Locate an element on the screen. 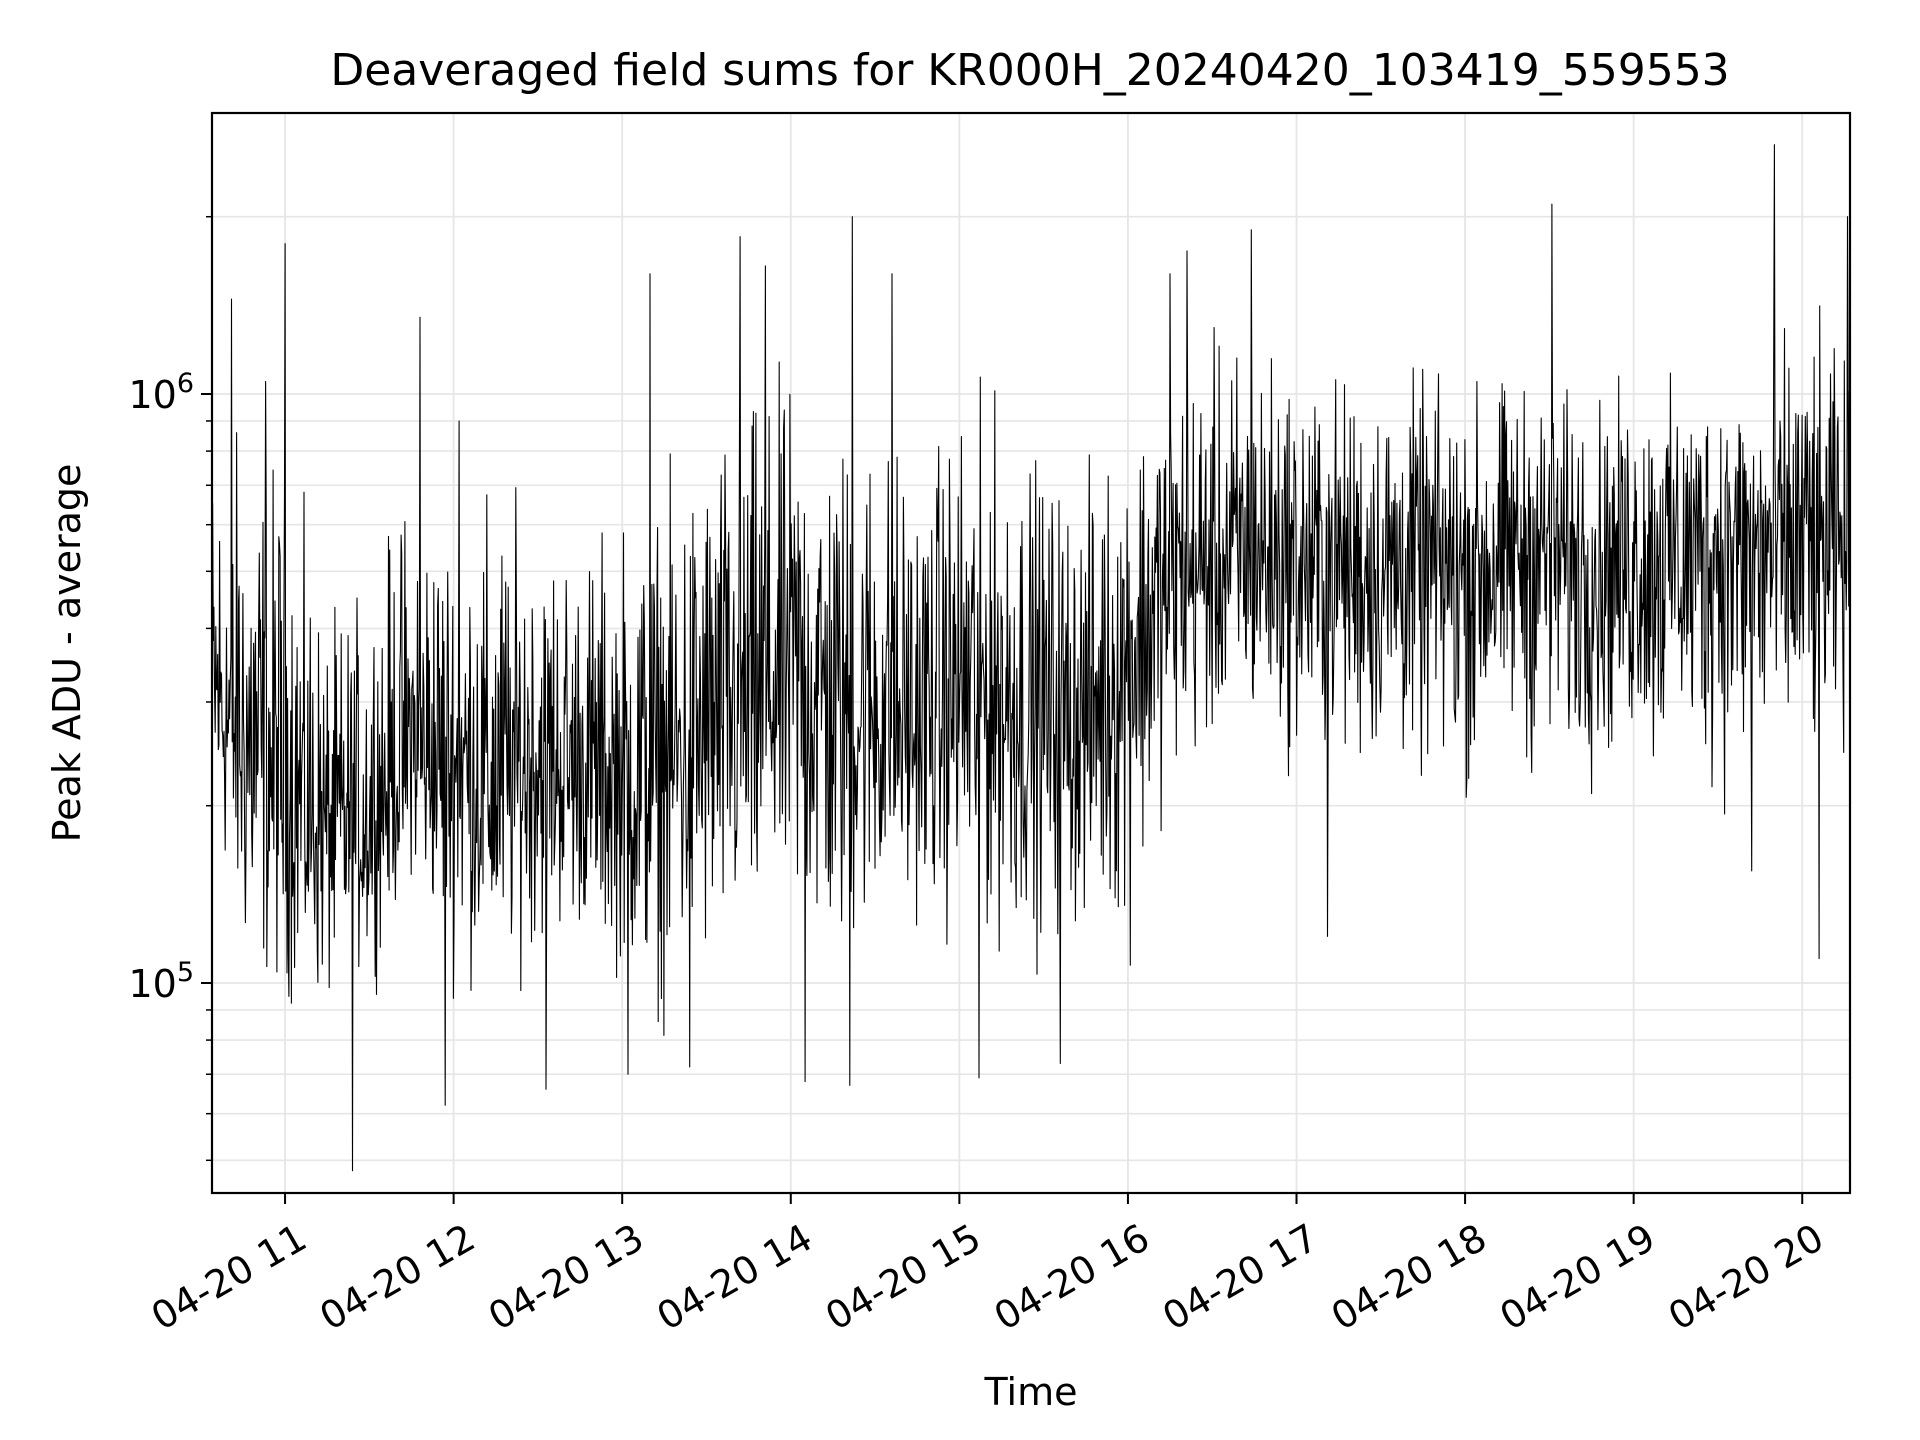  x-tick-label: 04-20 19 is located at coordinates (1577, 1277).